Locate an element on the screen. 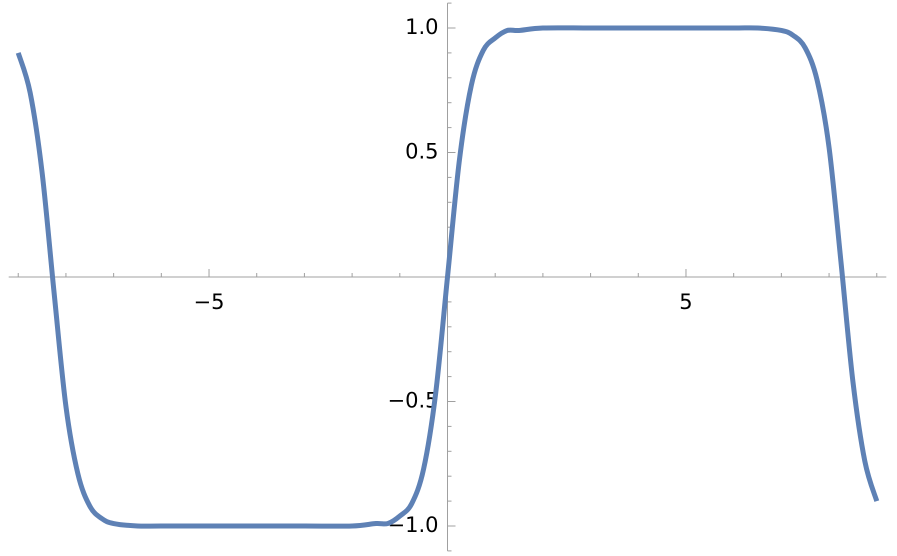 This screenshot has height=556, width=897. y-tick-label: −0.5 is located at coordinates (413, 401).